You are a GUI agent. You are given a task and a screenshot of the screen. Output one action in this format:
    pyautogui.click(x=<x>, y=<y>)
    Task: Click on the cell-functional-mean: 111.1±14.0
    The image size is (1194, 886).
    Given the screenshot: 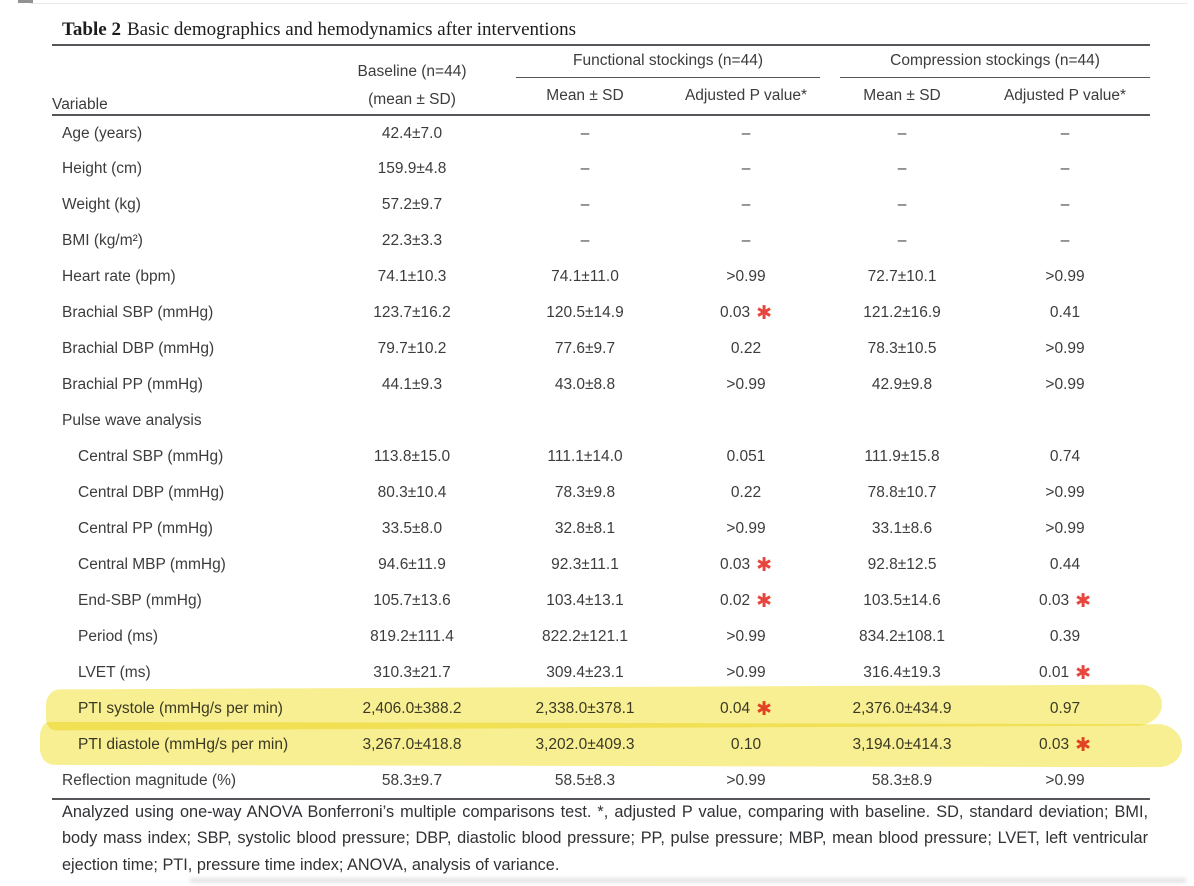 What is the action you would take?
    pyautogui.click(x=585, y=456)
    